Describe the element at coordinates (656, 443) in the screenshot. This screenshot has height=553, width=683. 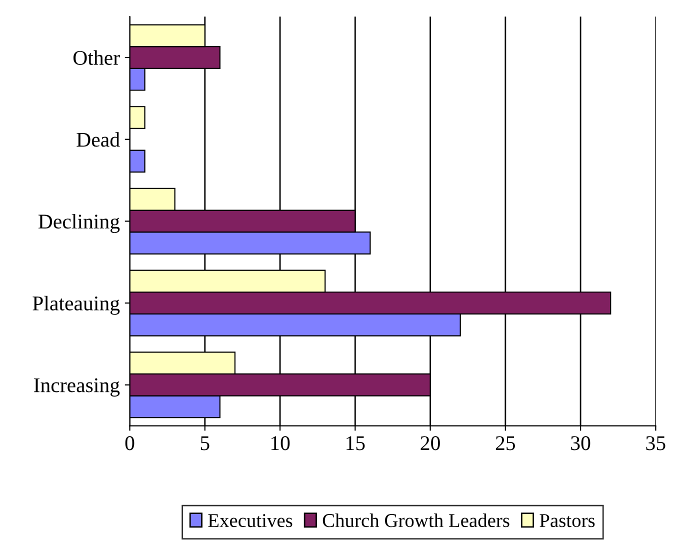
I see `x-tick-label: 35` at that location.